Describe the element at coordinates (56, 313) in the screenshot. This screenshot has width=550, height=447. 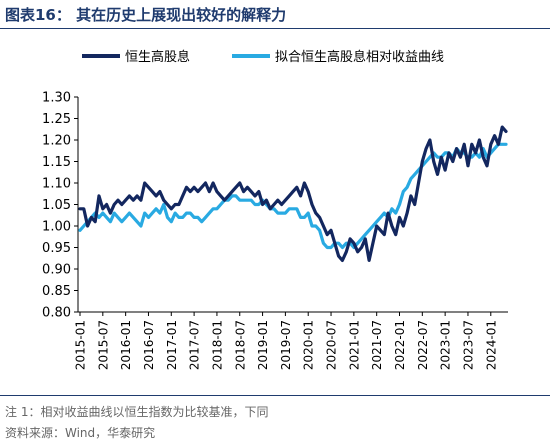
I see `y-tick-label: 0.80` at that location.